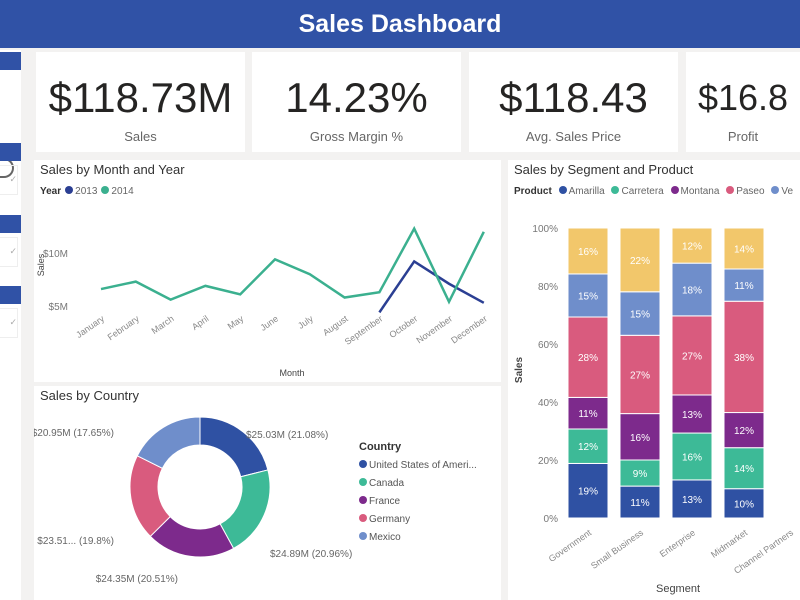  What do you see at coordinates (744, 358) in the screenshot?
I see `data-label: 38%` at bounding box center [744, 358].